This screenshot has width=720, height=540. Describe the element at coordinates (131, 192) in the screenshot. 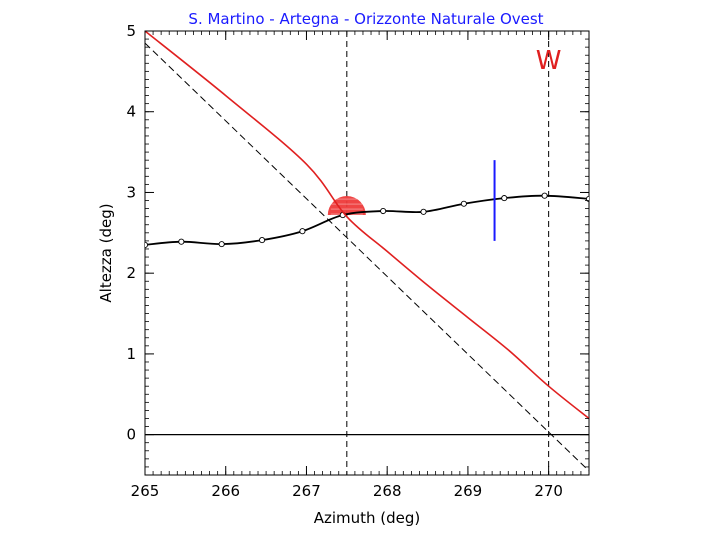

I see `y-tick-label-3: 3` at that location.